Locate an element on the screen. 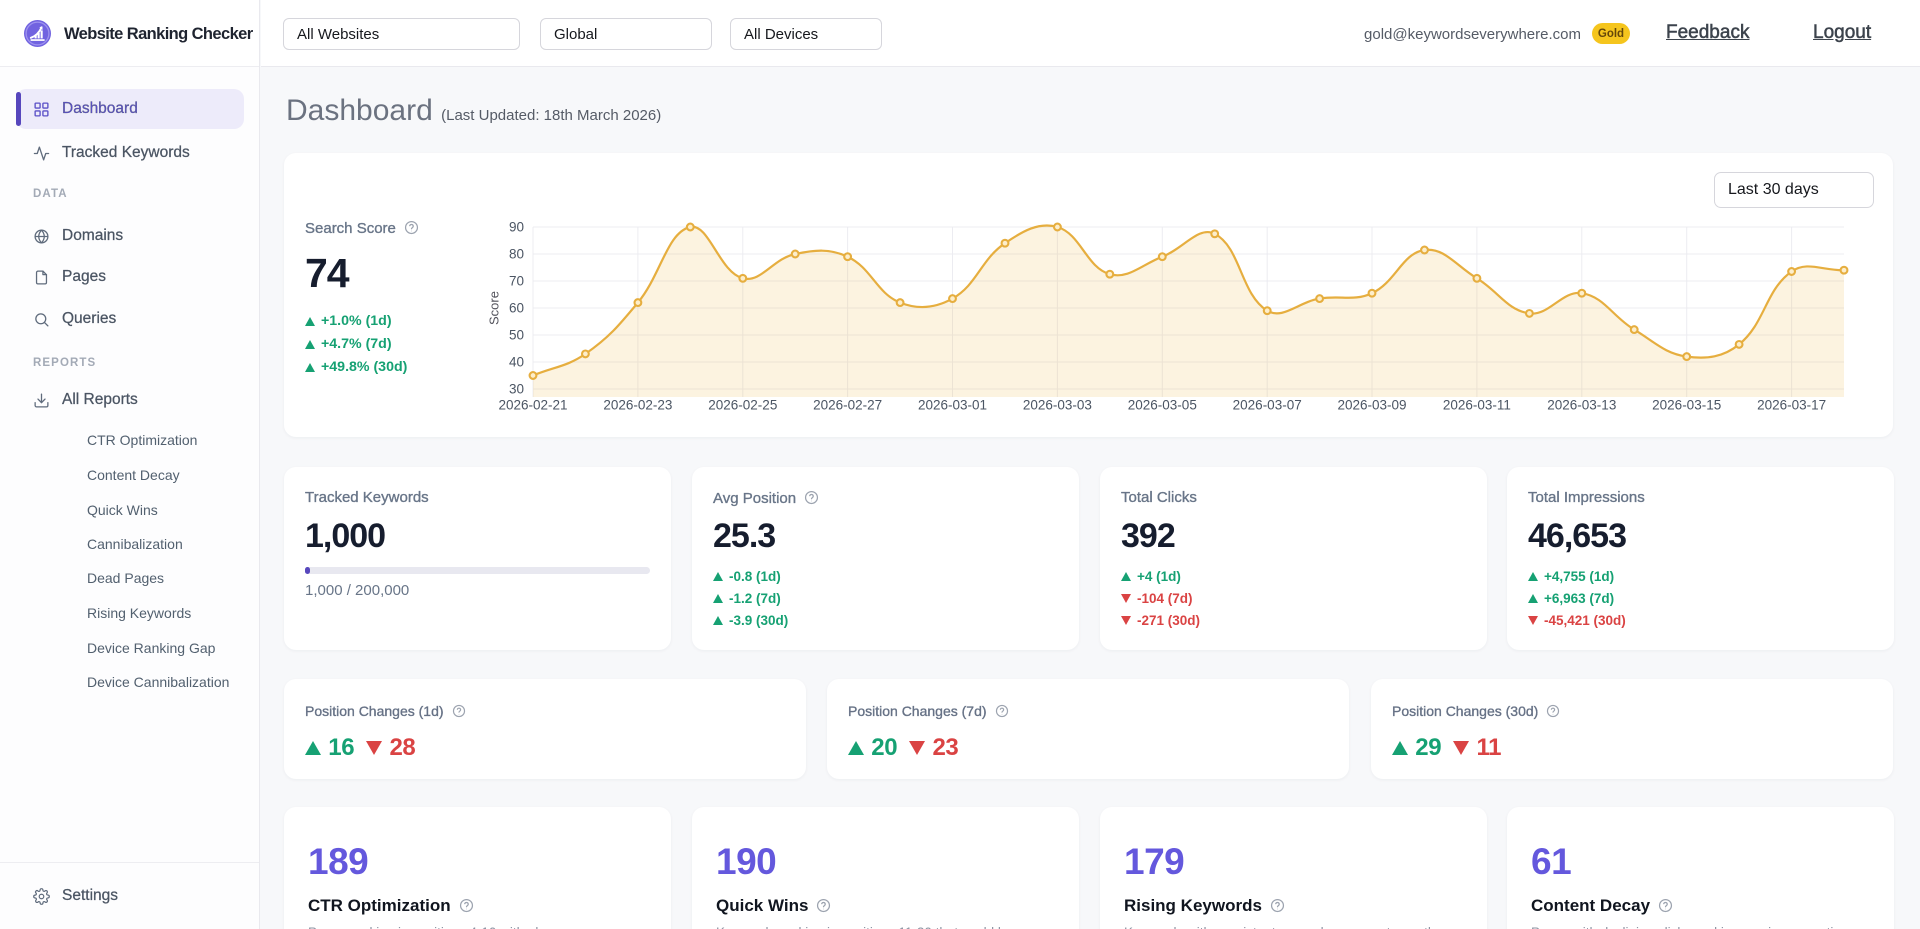 The height and width of the screenshot is (929, 1920). svg-text: 2026-03-03 is located at coordinates (1057, 405).